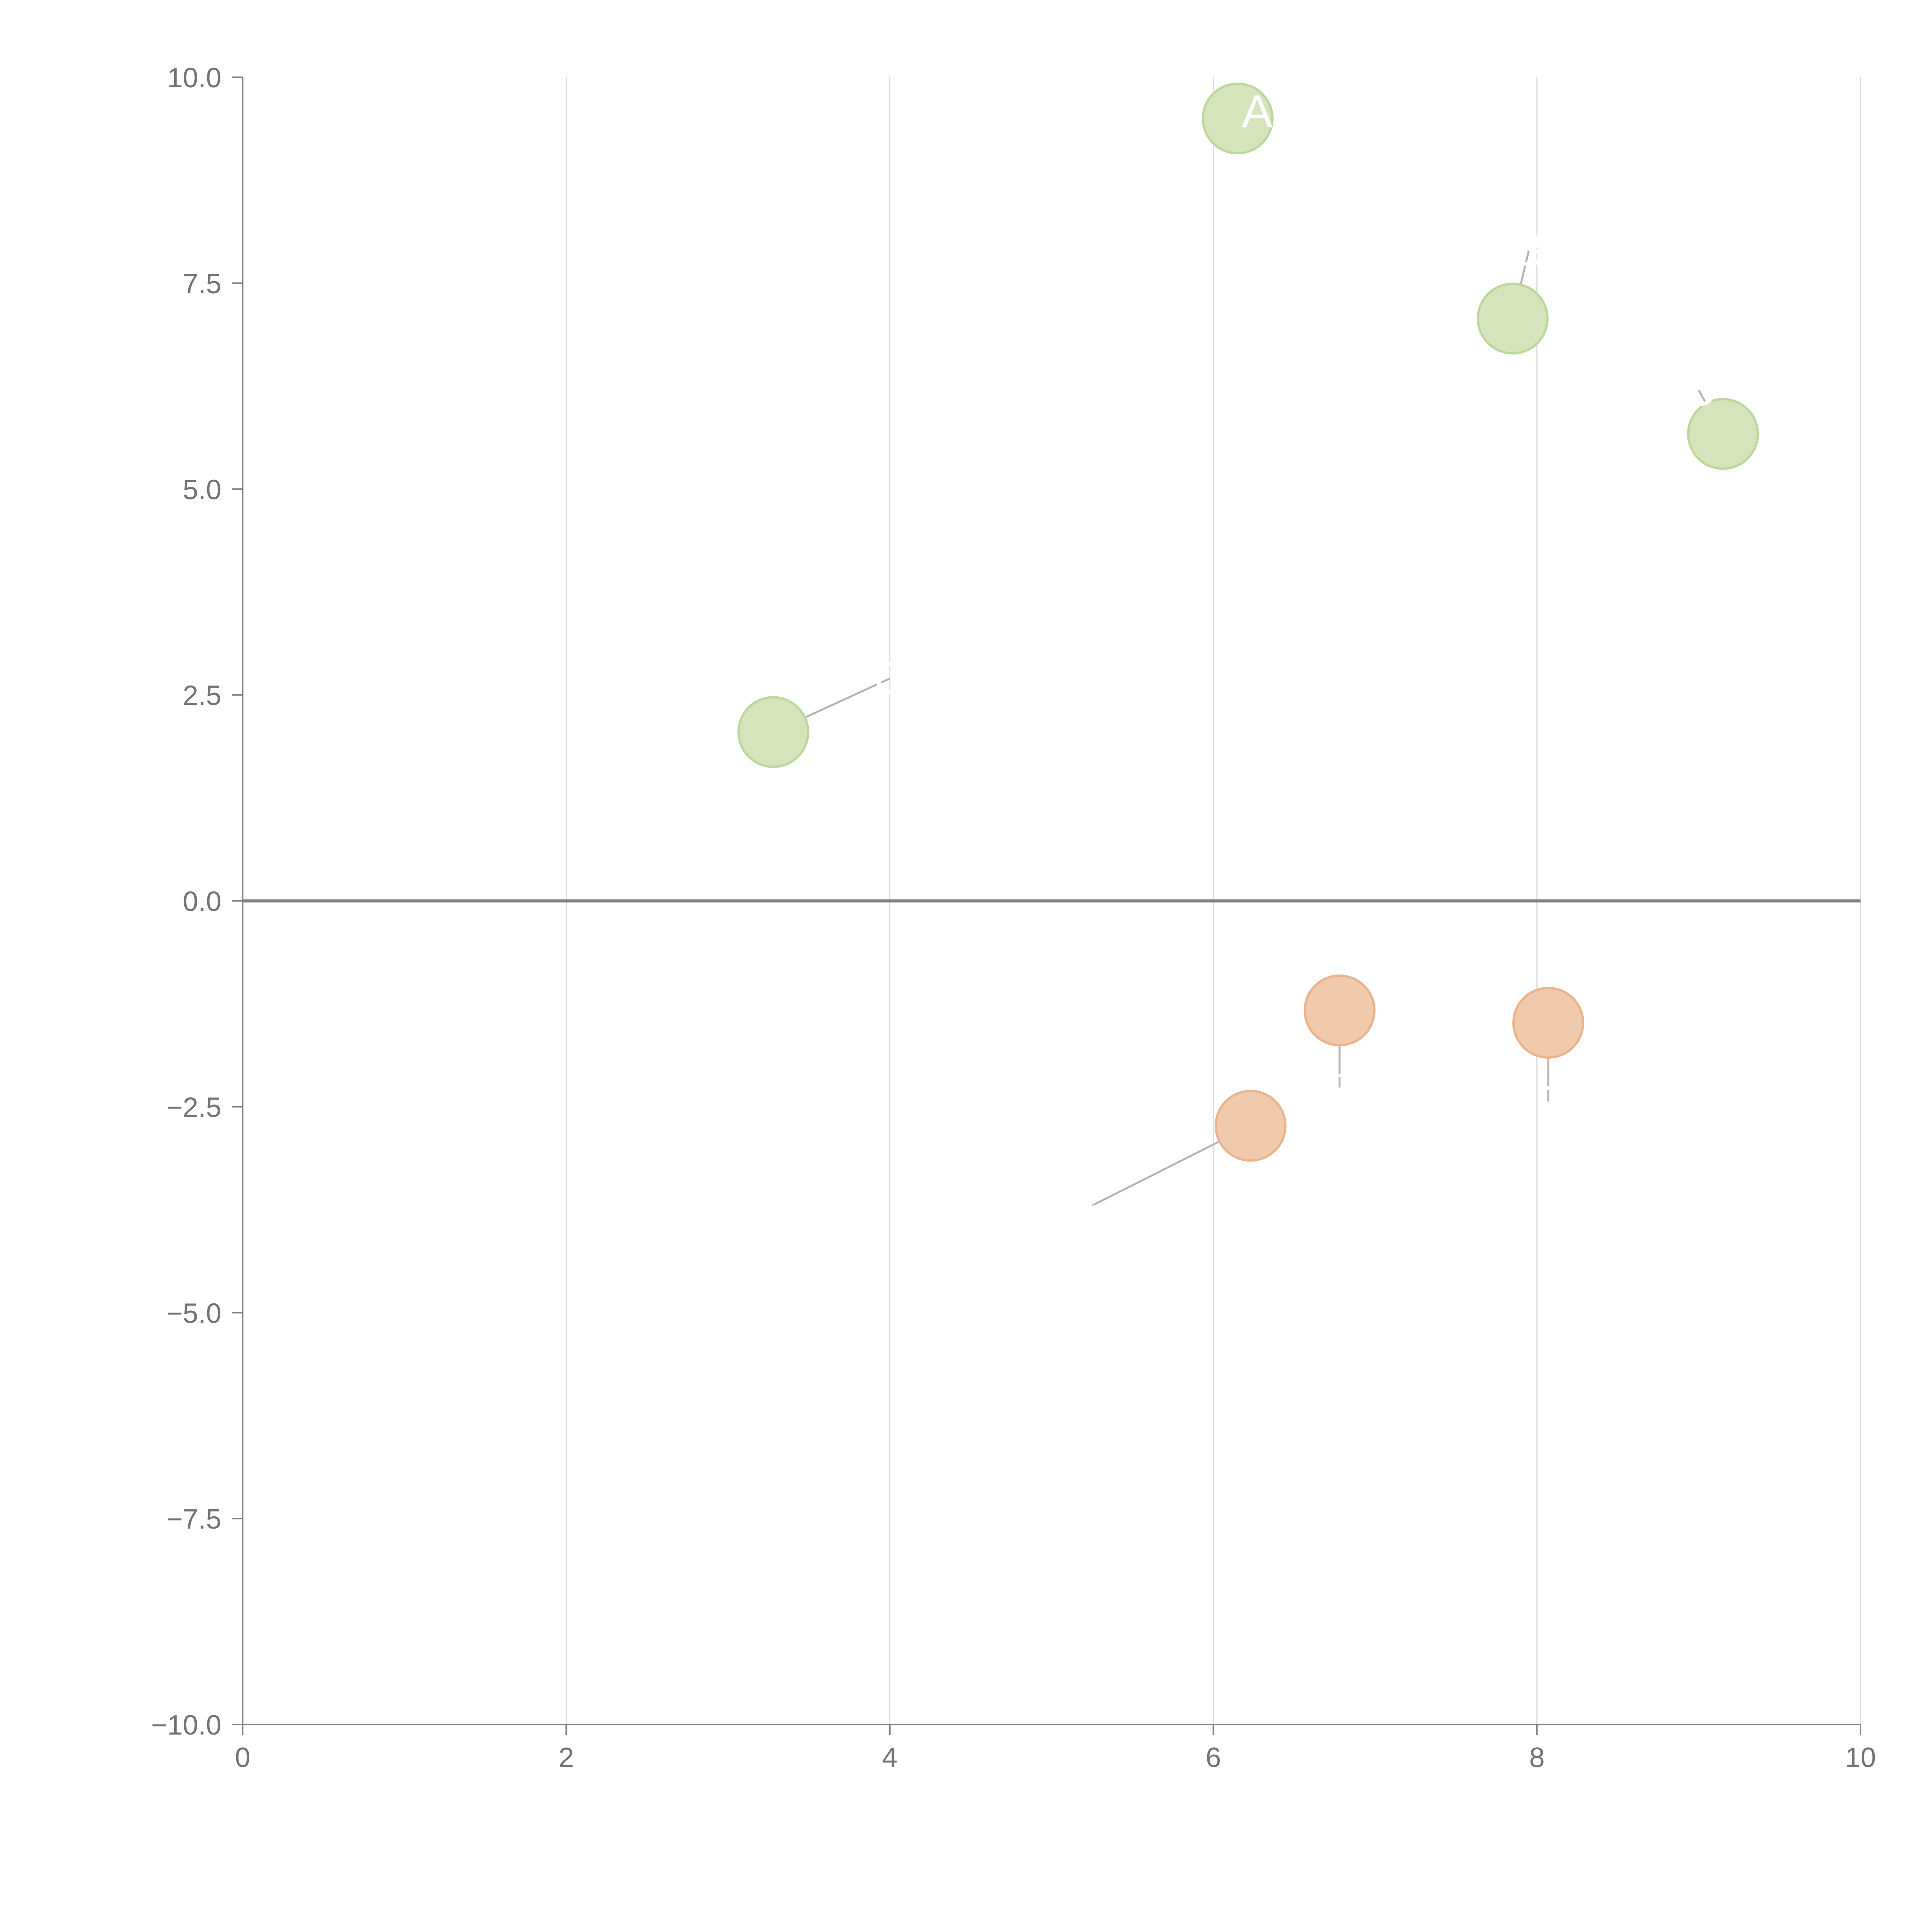 The height and width of the screenshot is (1932, 1932). Describe the element at coordinates (202, 284) in the screenshot. I see `y-tick-label: 7.5` at that location.